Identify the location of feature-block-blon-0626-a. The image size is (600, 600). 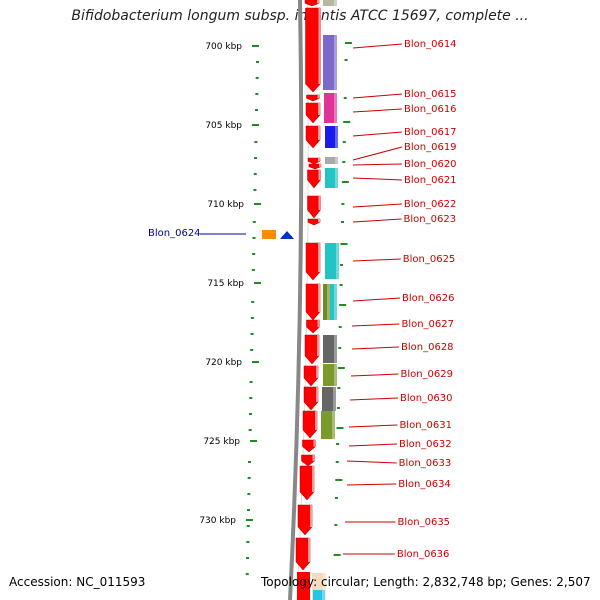
(326, 302).